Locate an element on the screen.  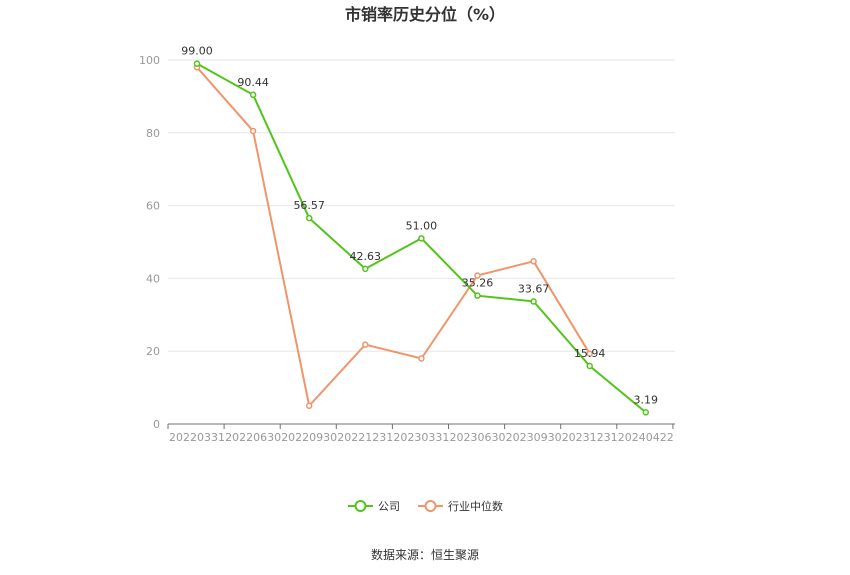
data-label: 15.94 is located at coordinates (590, 353).